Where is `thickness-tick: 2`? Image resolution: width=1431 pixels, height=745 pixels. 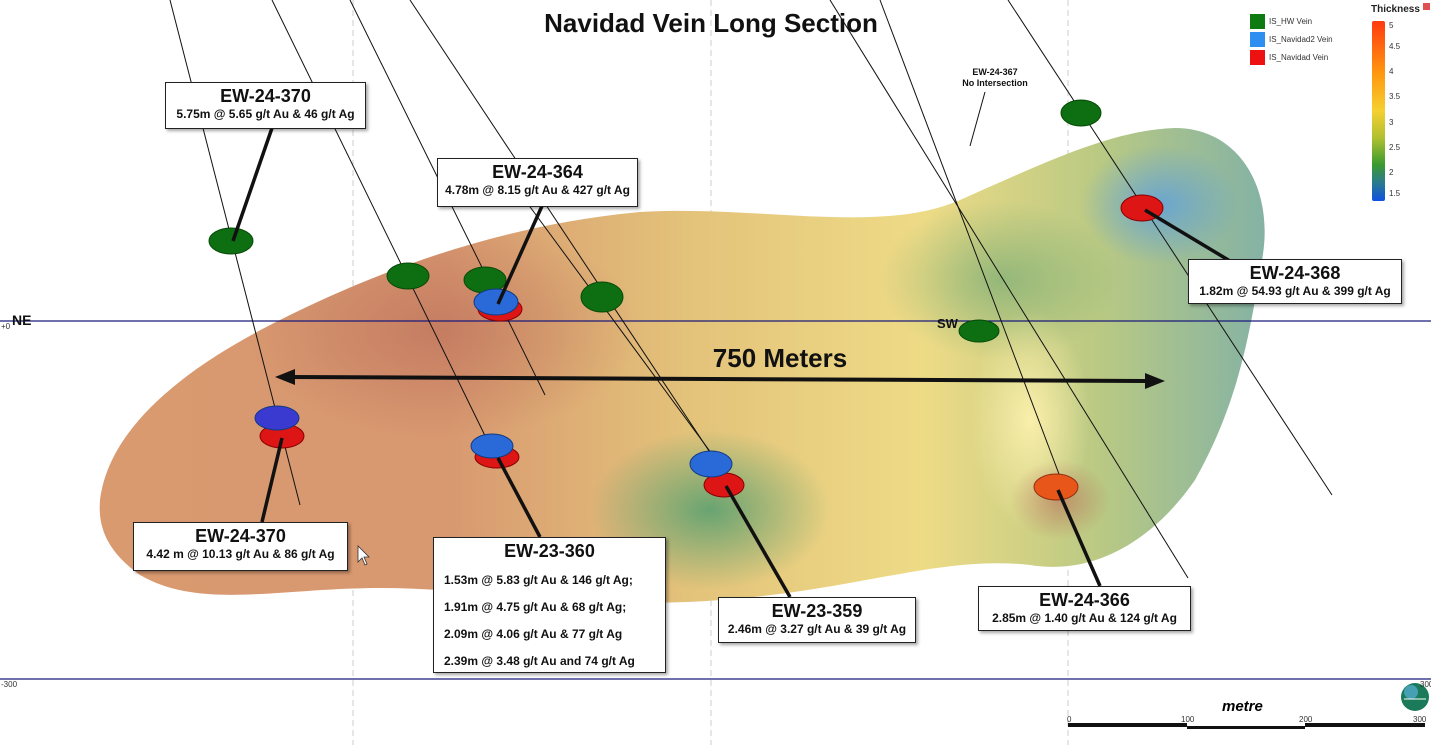 thickness-tick: 2 is located at coordinates (1391, 172).